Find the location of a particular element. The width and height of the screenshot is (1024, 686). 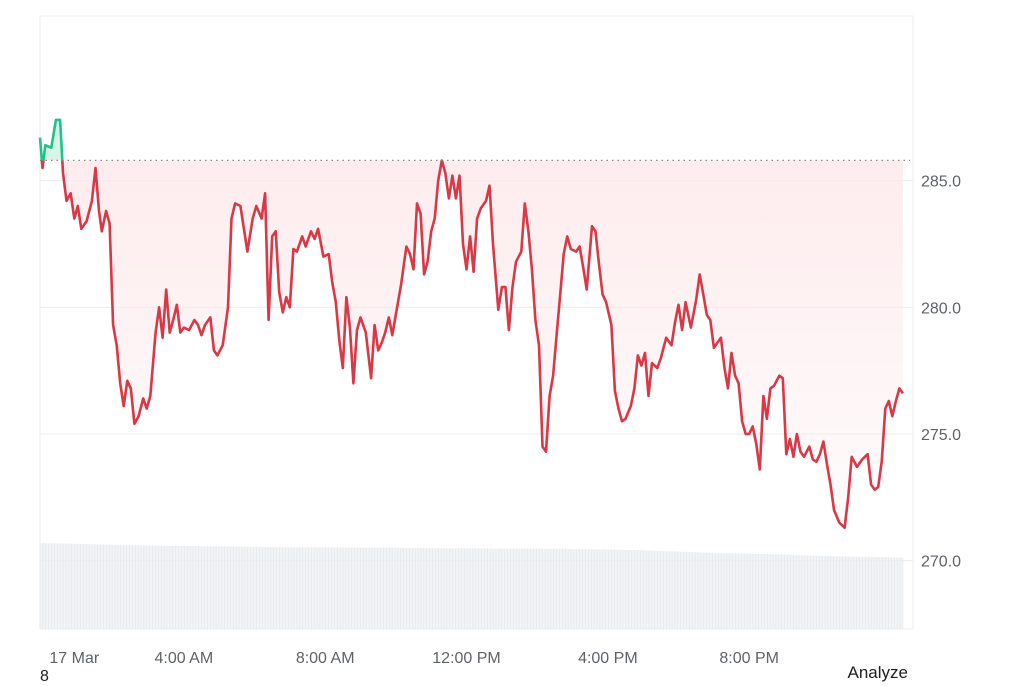

x-tick-label: 8:00 AM is located at coordinates (325, 658).